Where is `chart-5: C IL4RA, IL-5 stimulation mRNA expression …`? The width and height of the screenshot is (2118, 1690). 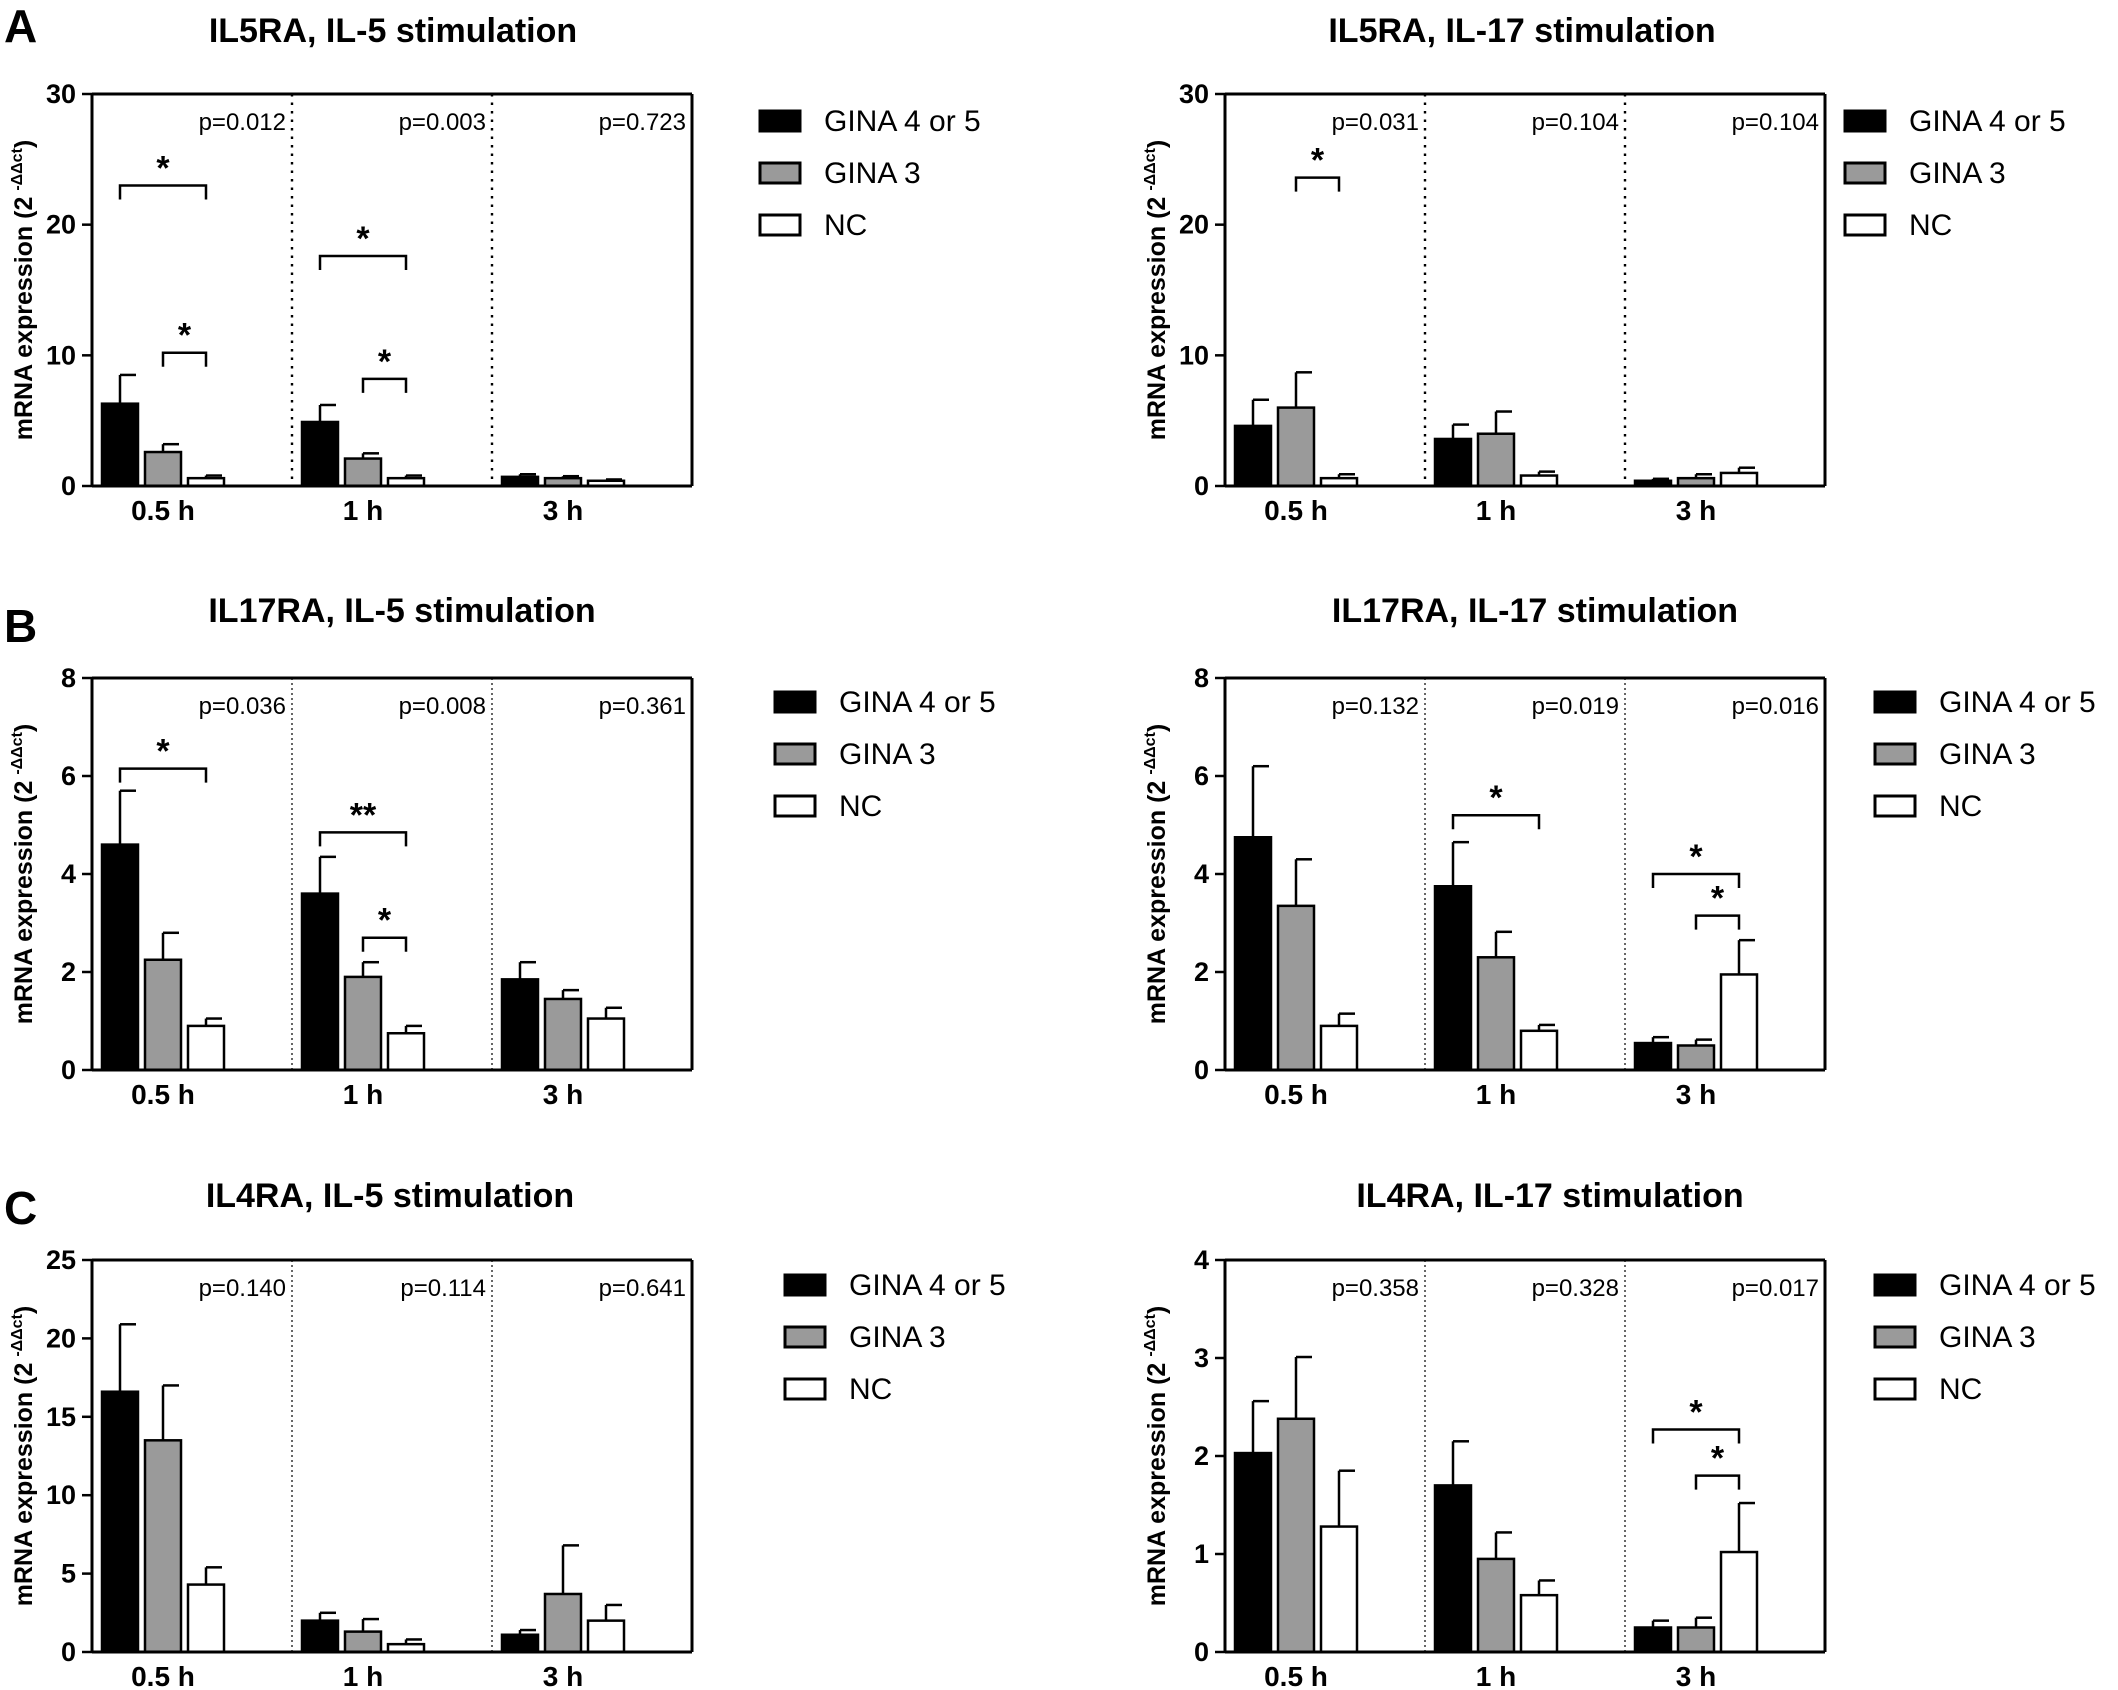
chart-5: C IL4RA, IL-5 stimulation mRNA expression … is located at coordinates (505, 1433).